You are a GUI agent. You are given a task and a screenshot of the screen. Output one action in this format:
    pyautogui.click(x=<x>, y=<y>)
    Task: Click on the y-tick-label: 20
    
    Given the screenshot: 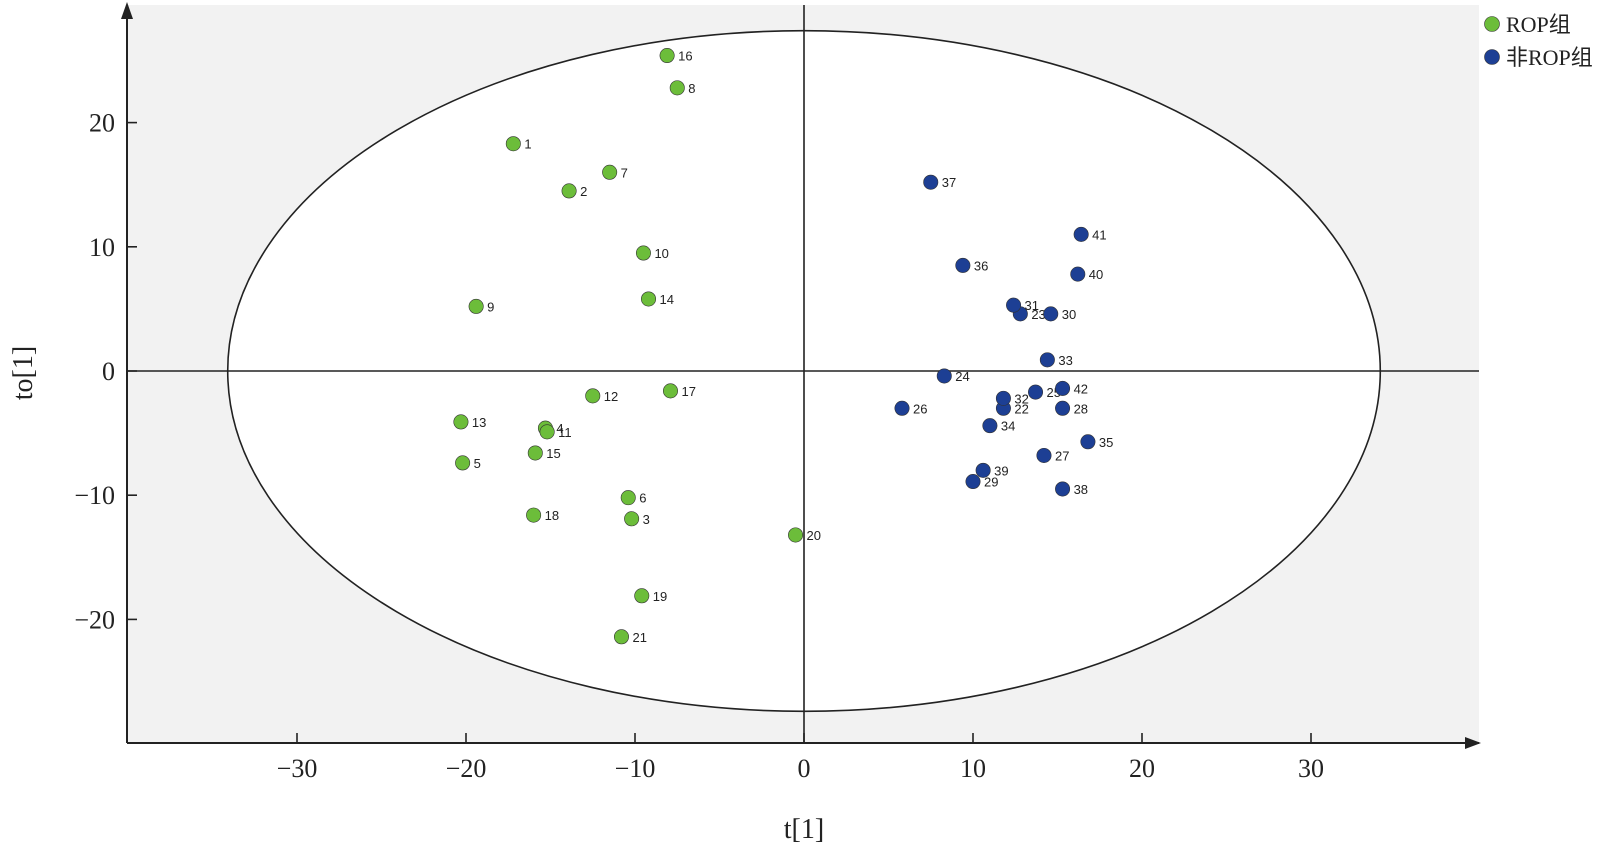 What is the action you would take?
    pyautogui.click(x=102, y=123)
    